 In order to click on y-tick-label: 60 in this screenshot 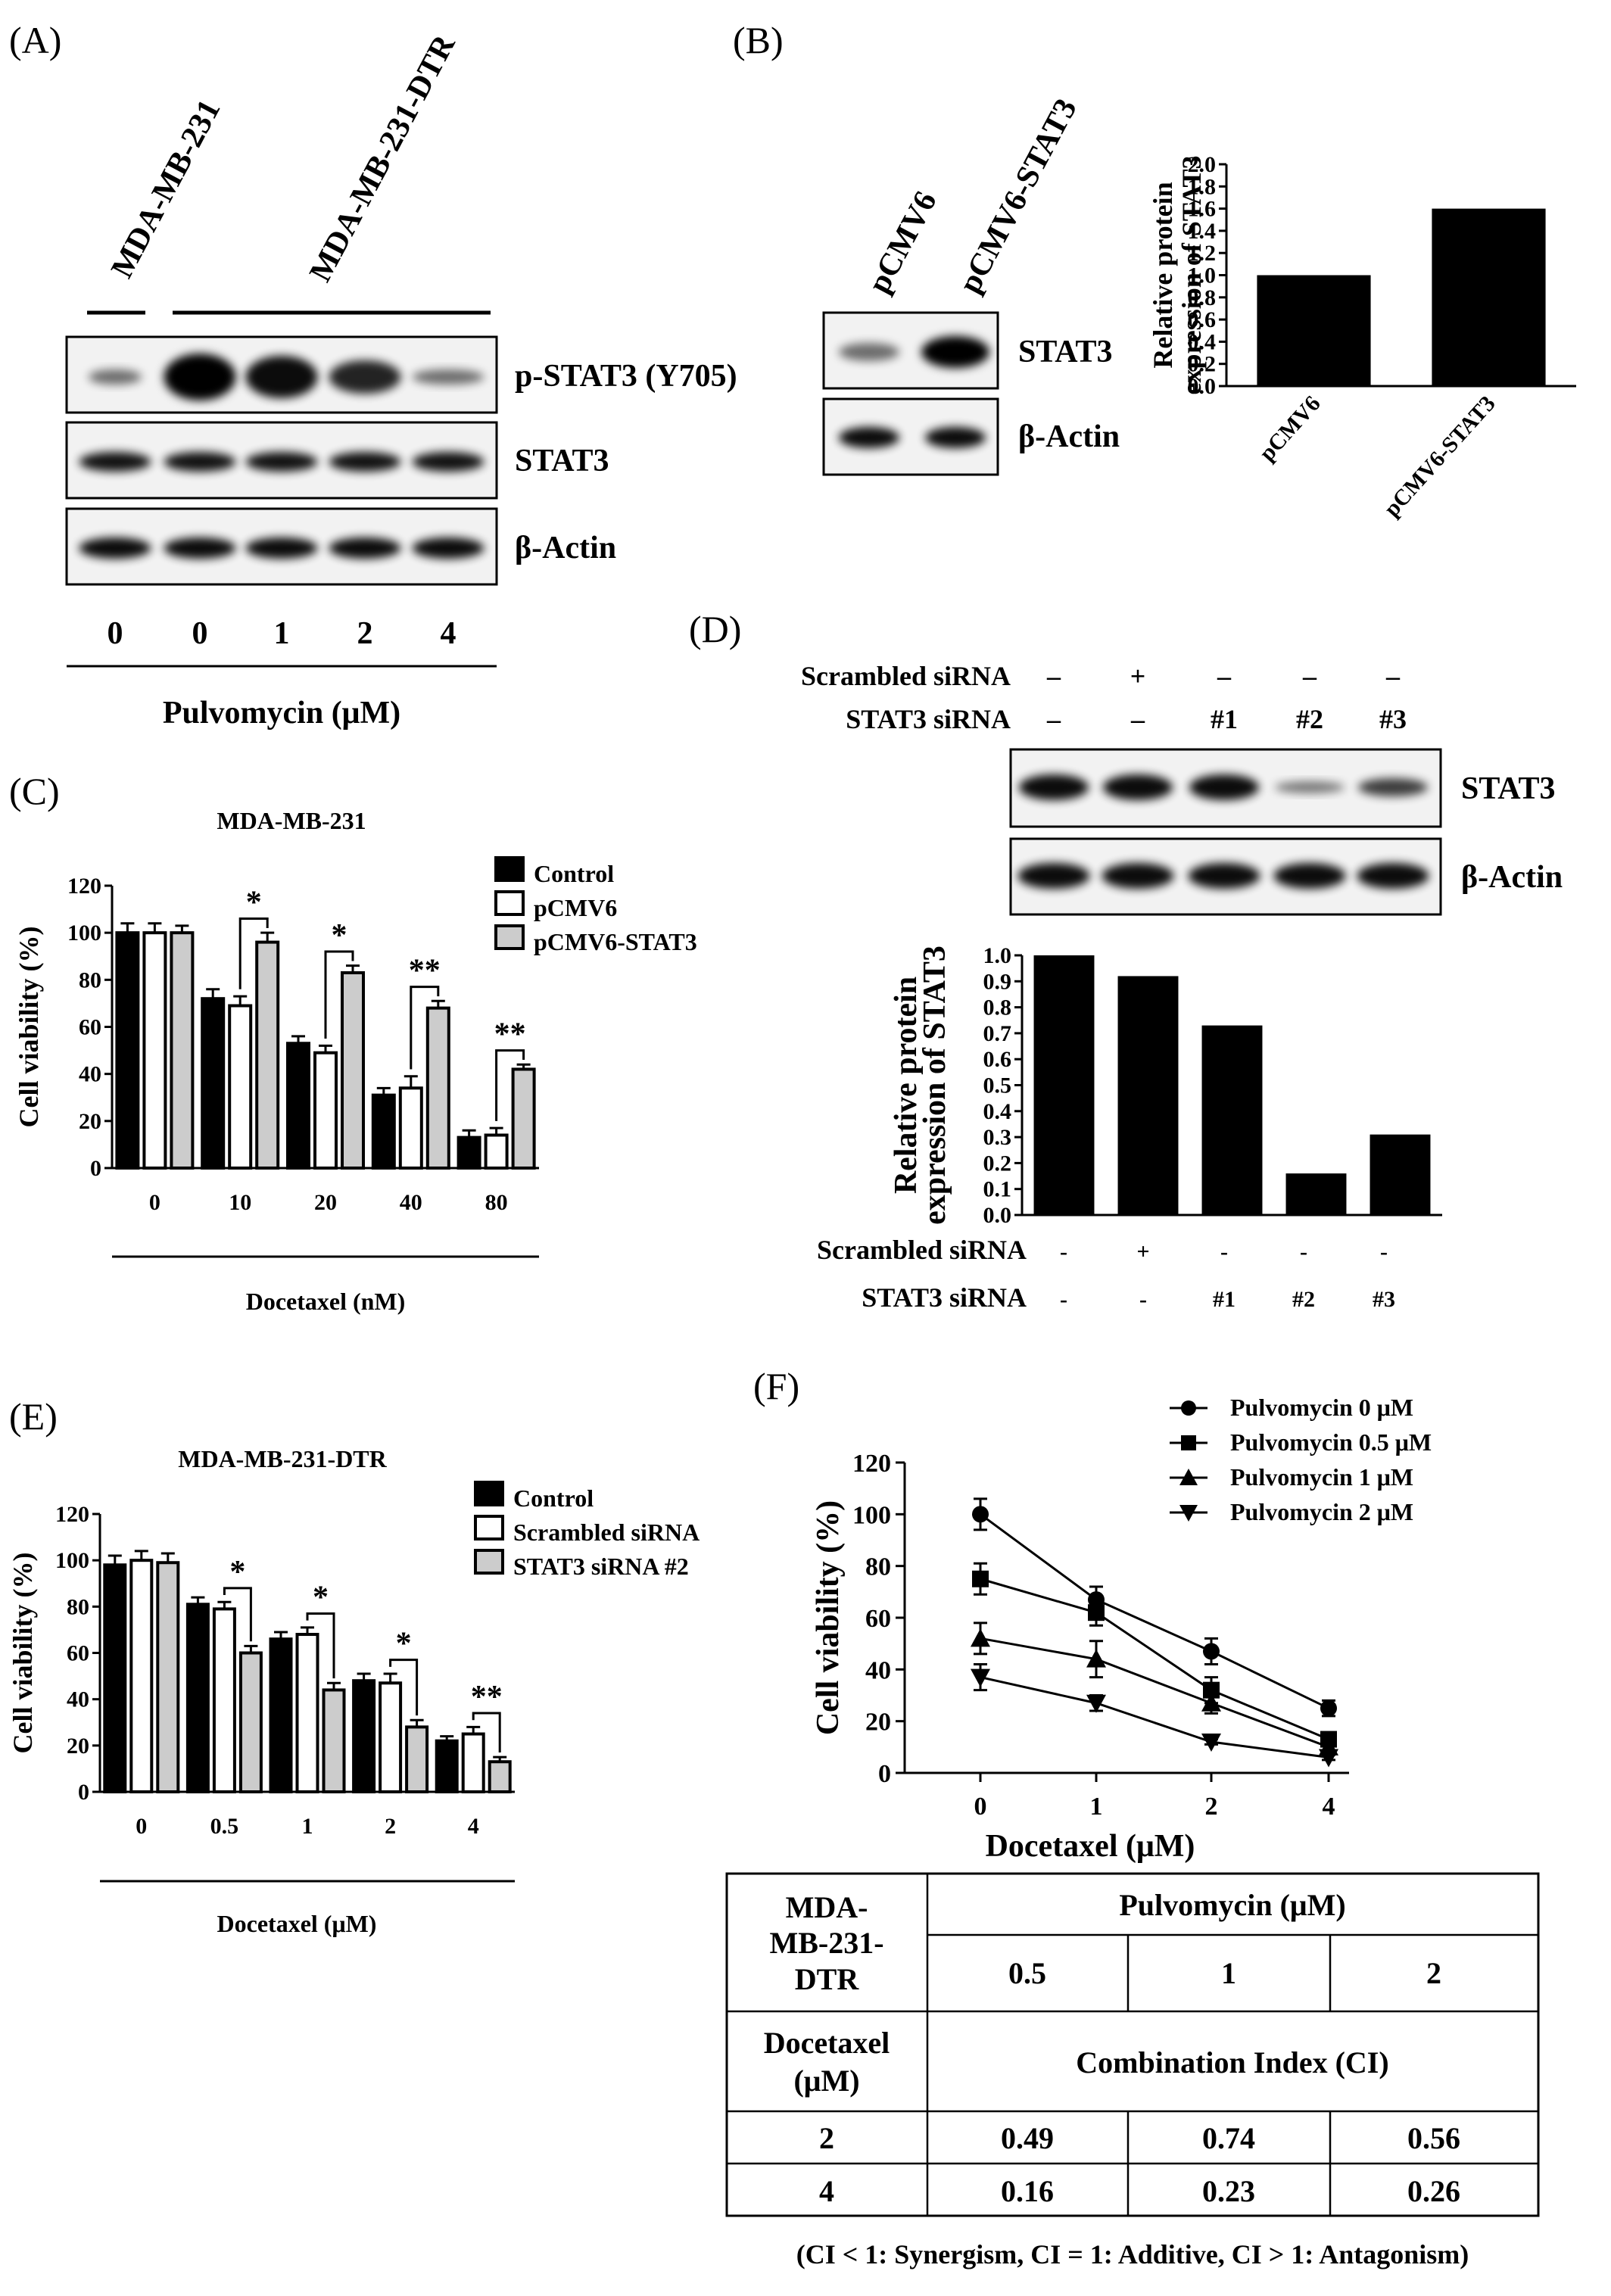, I will do `click(90, 1027)`.